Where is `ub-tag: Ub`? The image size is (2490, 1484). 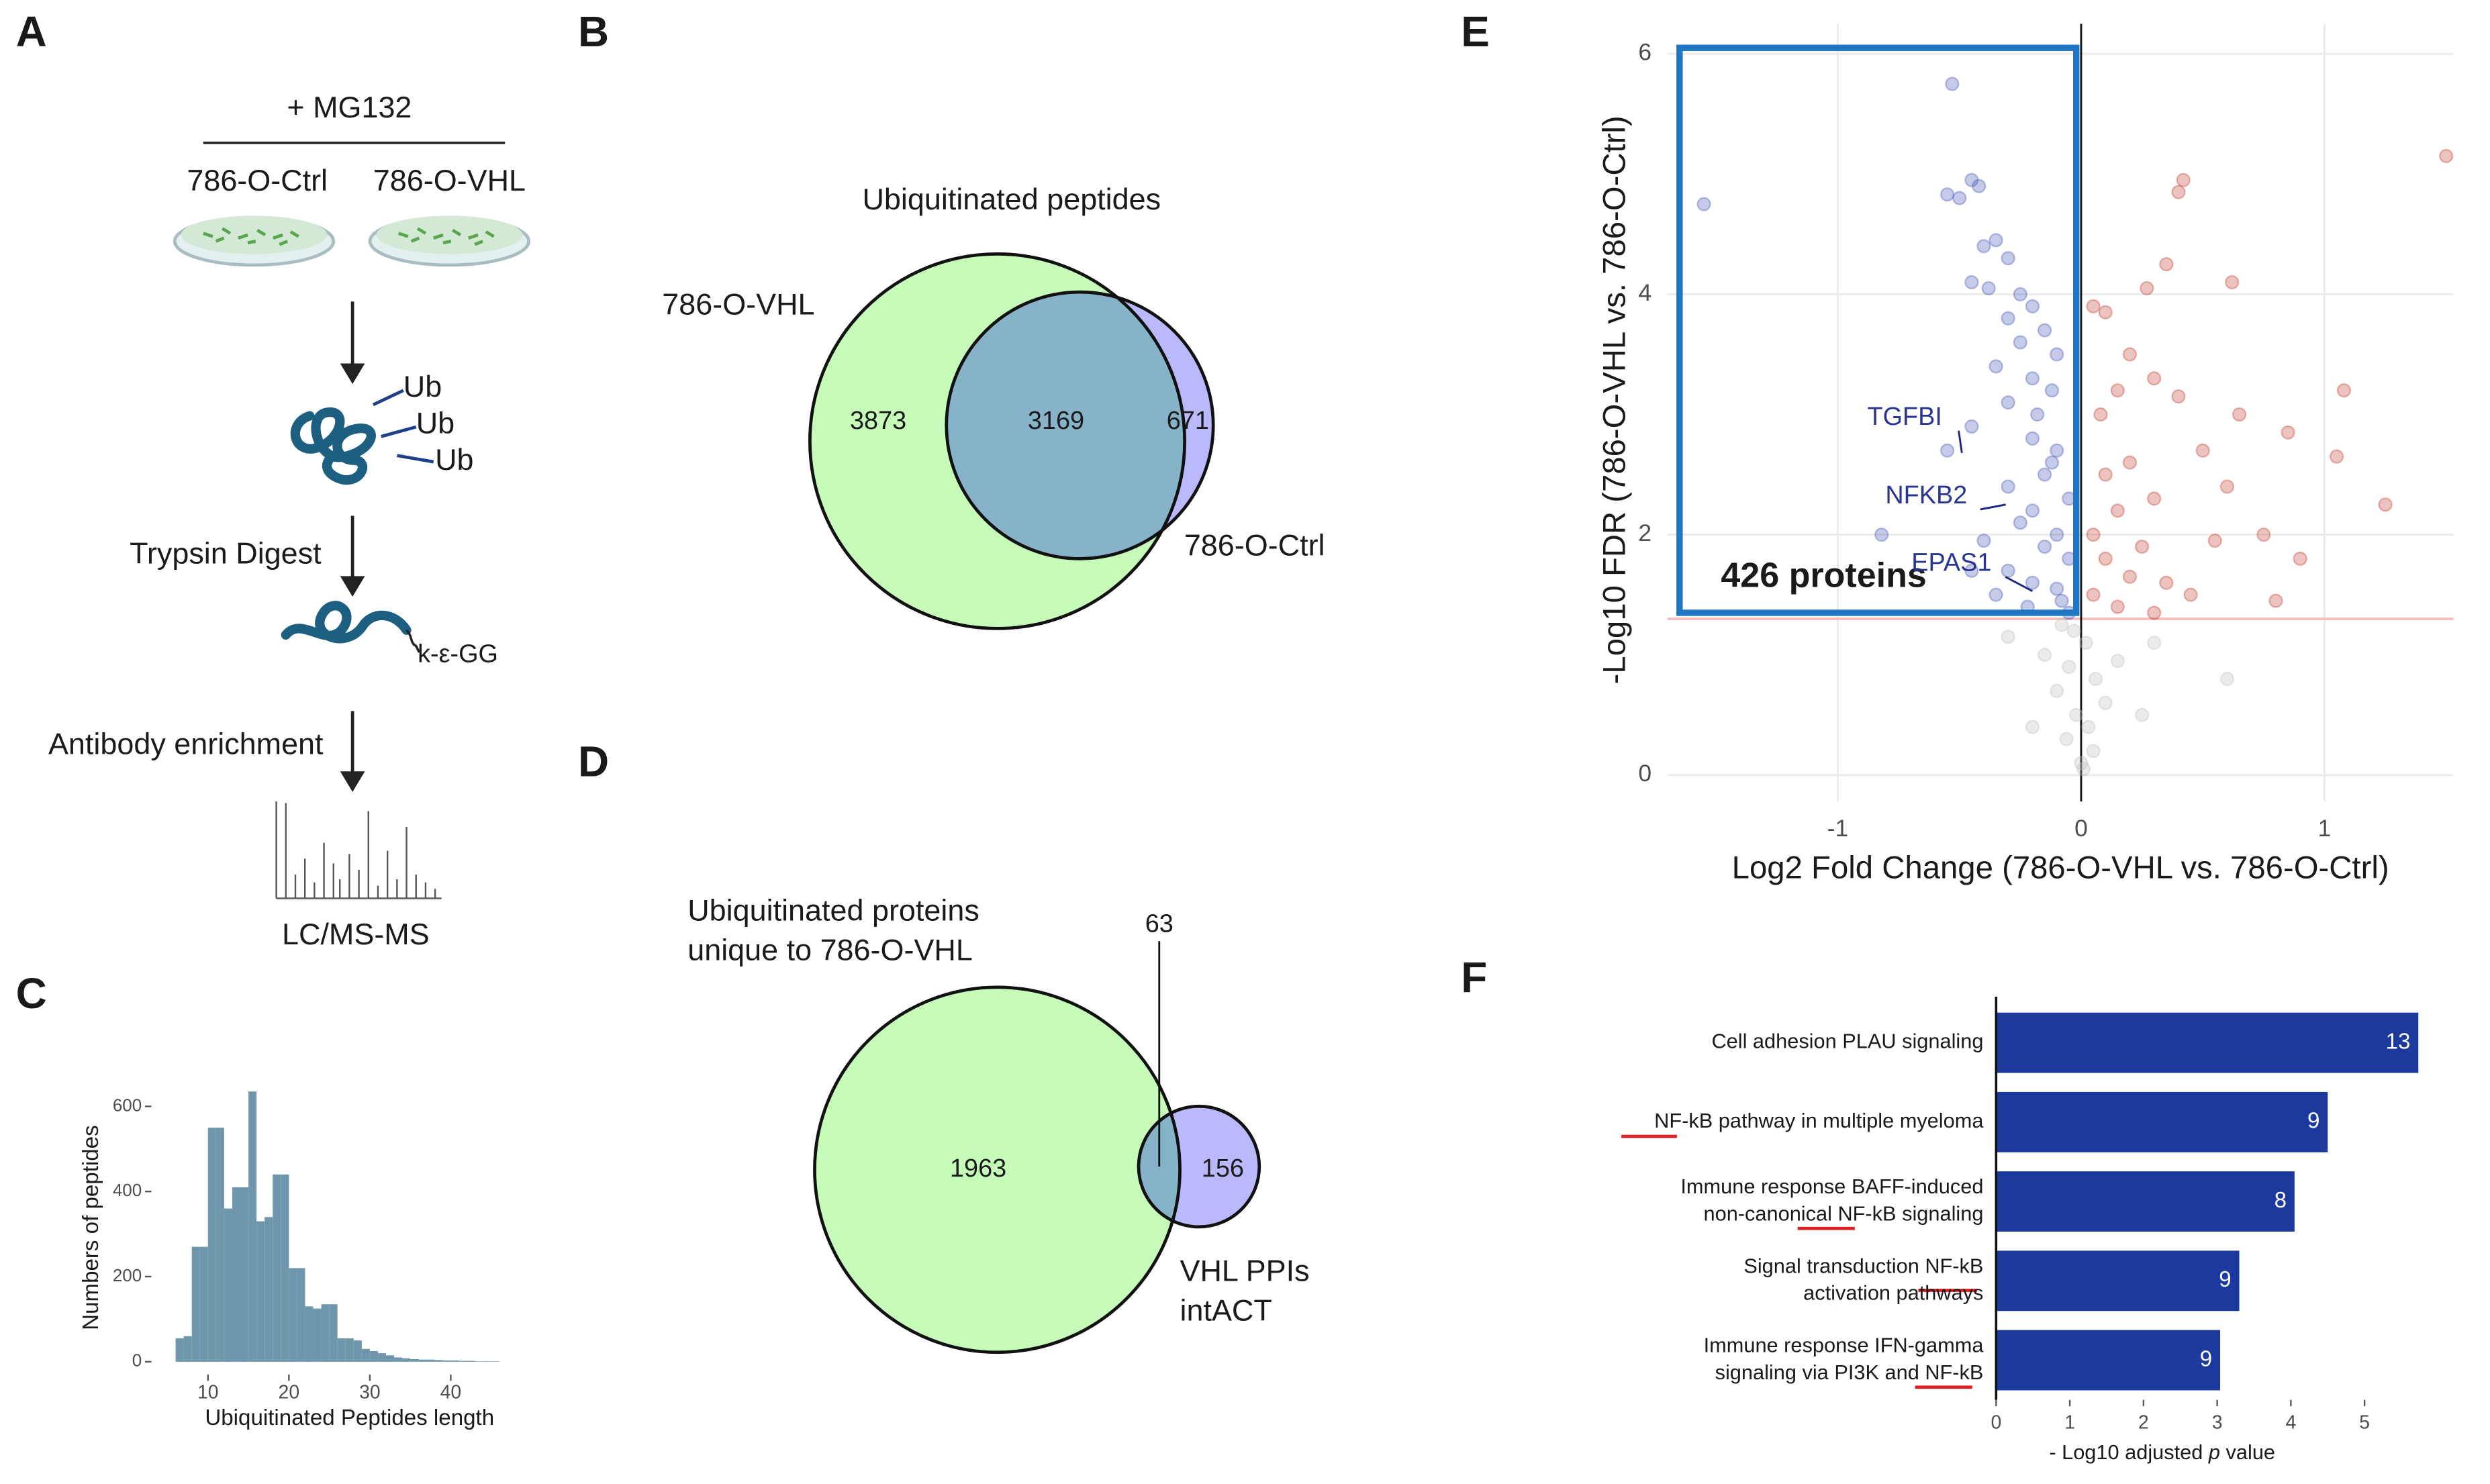 ub-tag: Ub is located at coordinates (435, 423).